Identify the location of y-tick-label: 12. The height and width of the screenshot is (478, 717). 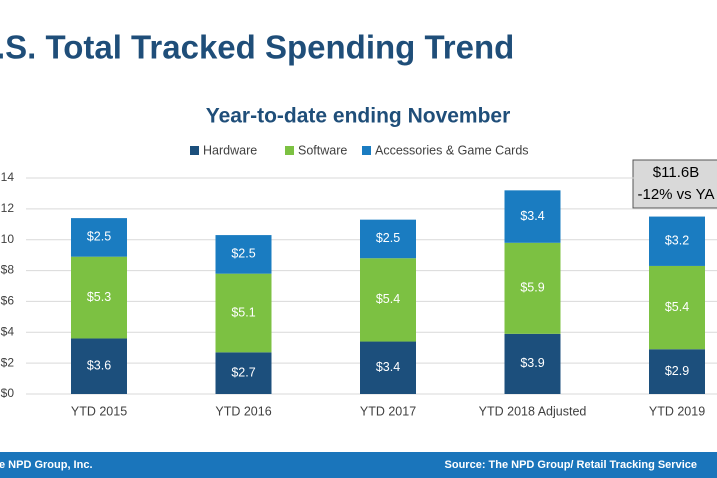
(8, 208).